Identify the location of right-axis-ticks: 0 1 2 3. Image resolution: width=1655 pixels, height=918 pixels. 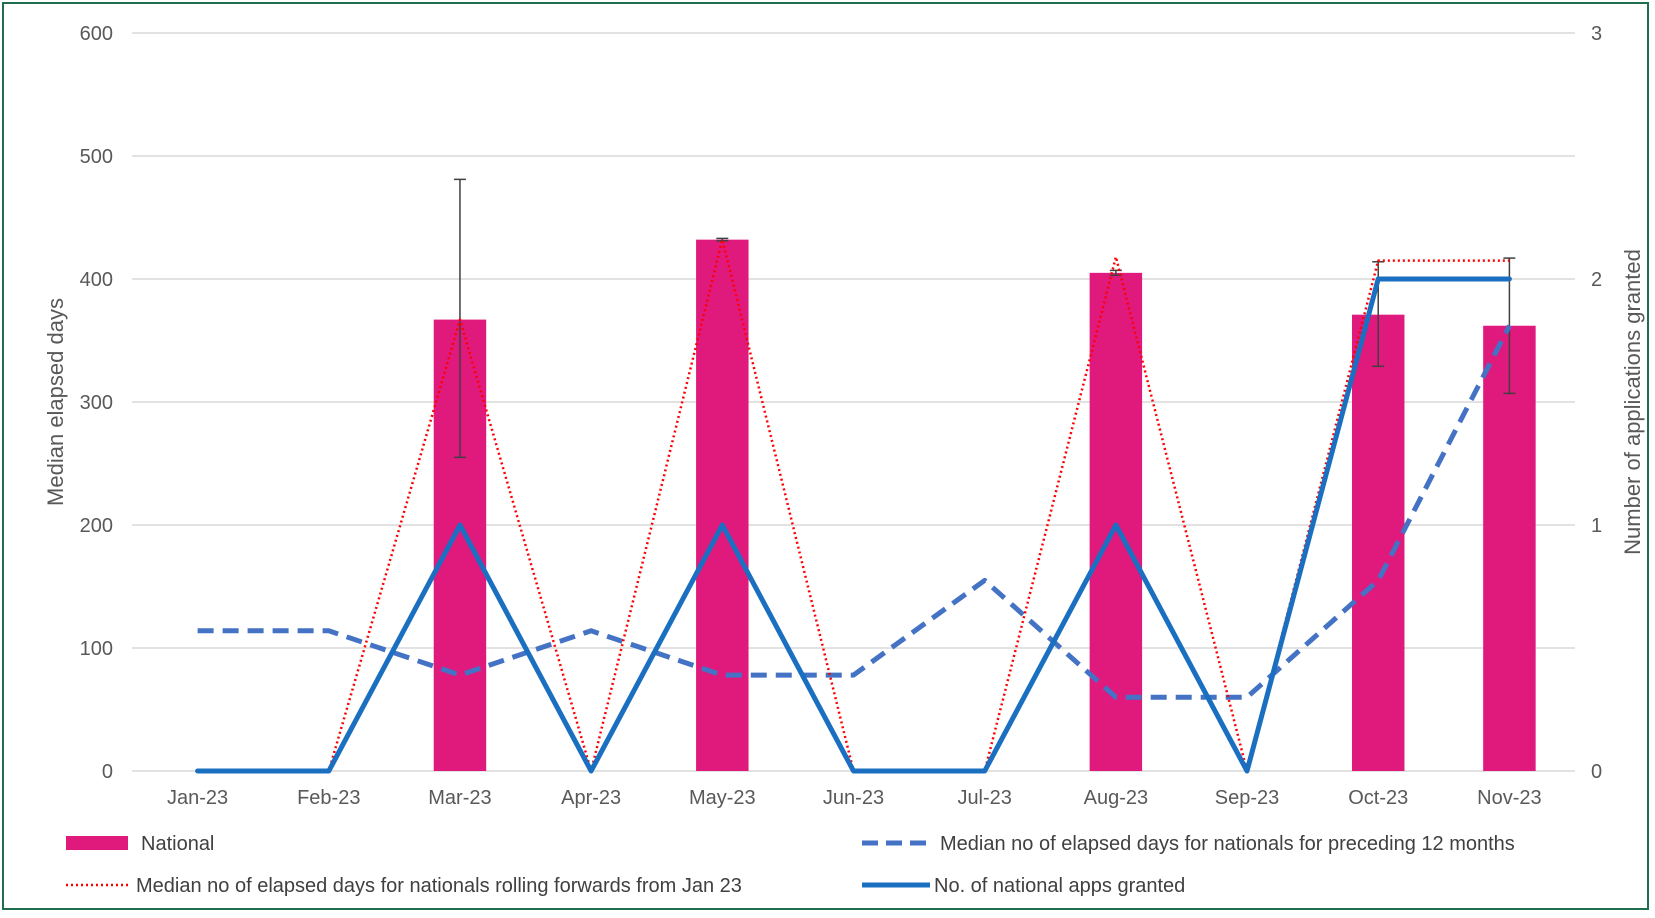
(1596, 403).